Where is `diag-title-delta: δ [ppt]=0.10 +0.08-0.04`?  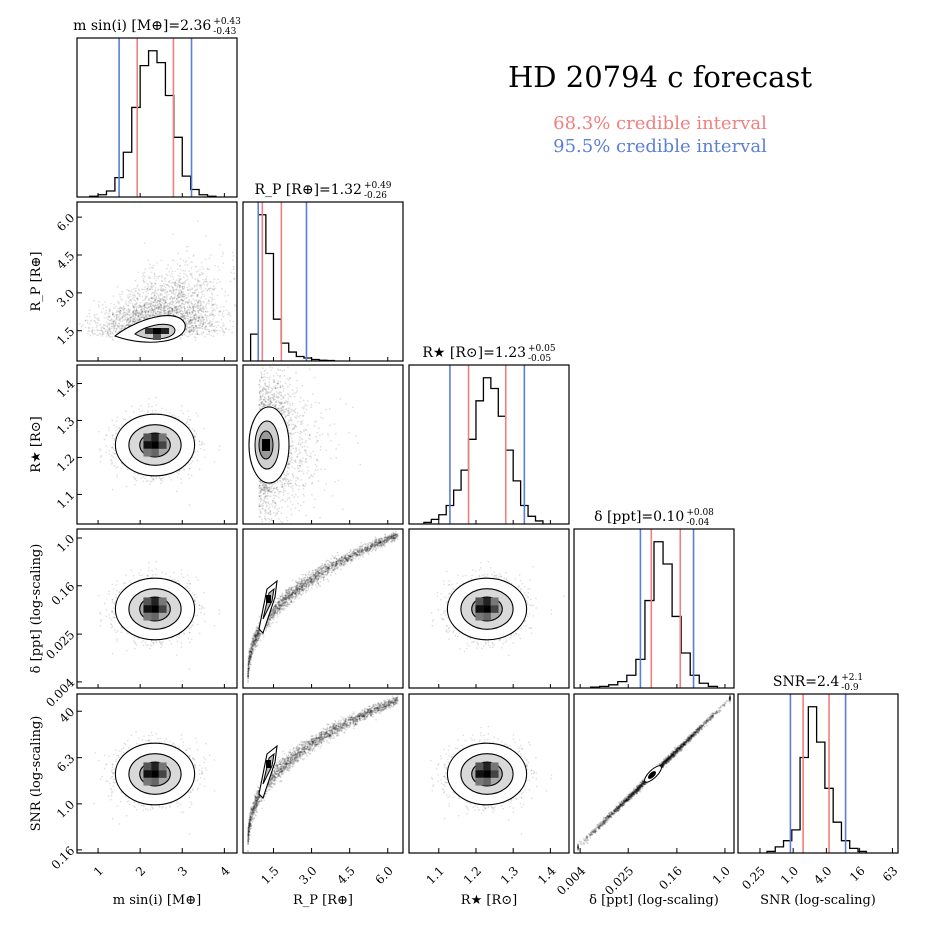 diag-title-delta: δ [ppt]=0.10 +0.08-0.04 is located at coordinates (654, 518).